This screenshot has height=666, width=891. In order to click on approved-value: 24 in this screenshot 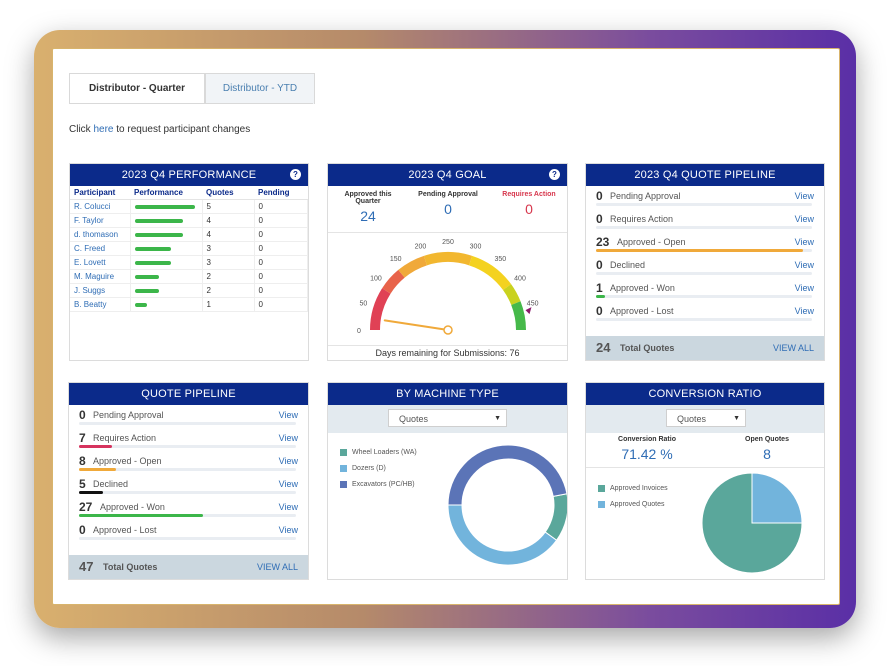, I will do `click(368, 216)`.